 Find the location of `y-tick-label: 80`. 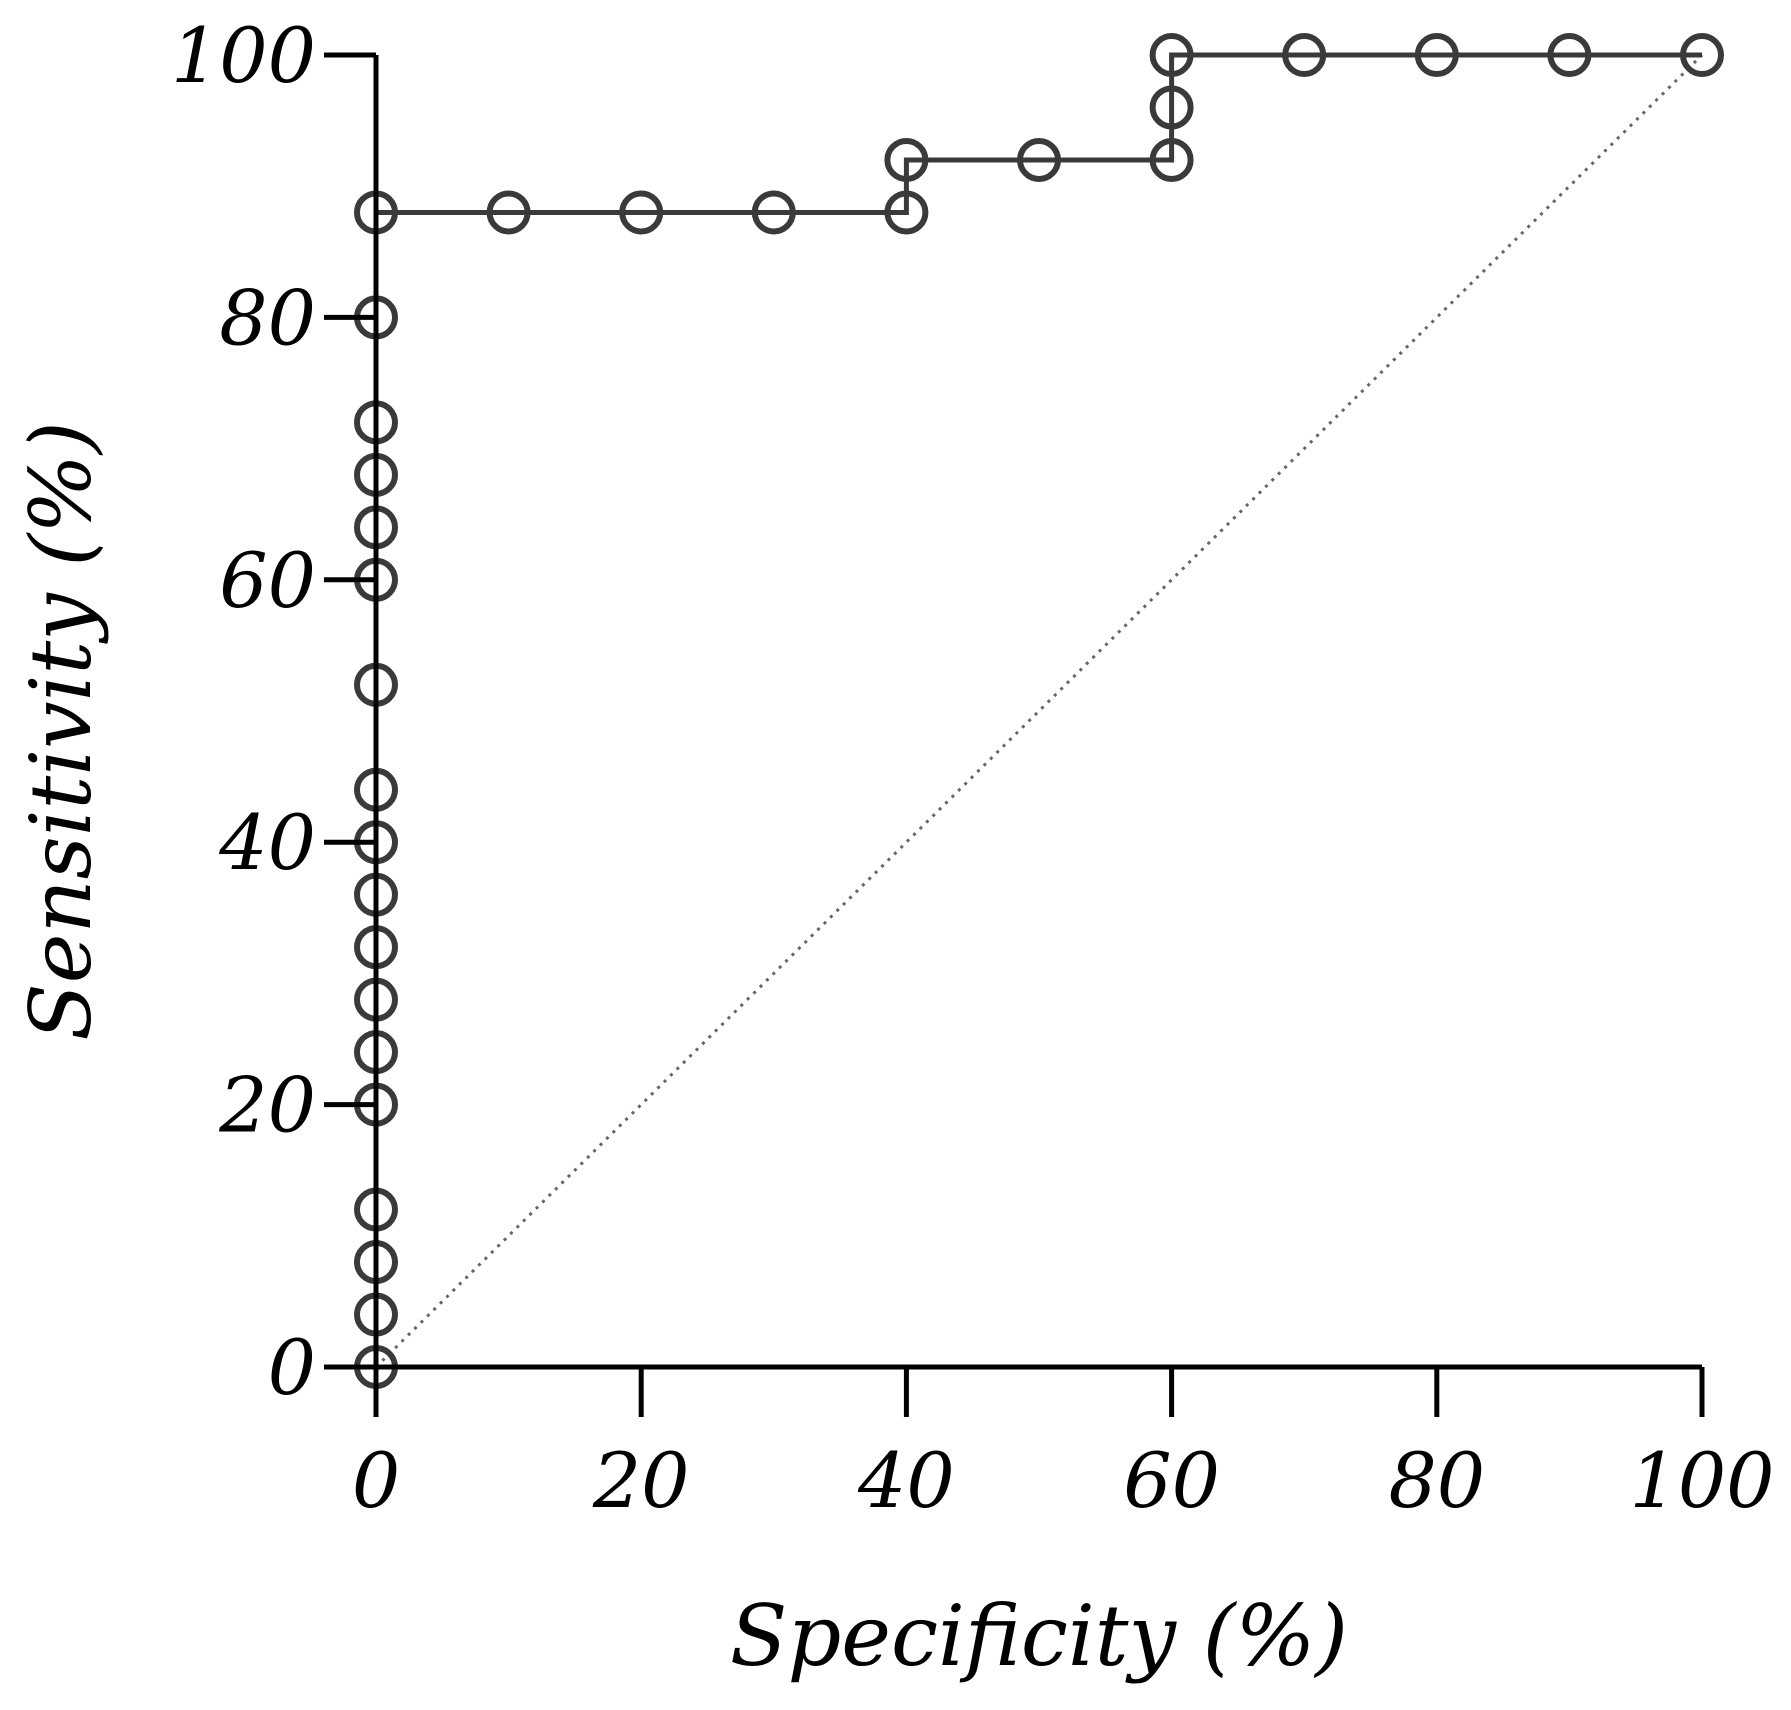

y-tick-label: 80 is located at coordinates (267, 317).